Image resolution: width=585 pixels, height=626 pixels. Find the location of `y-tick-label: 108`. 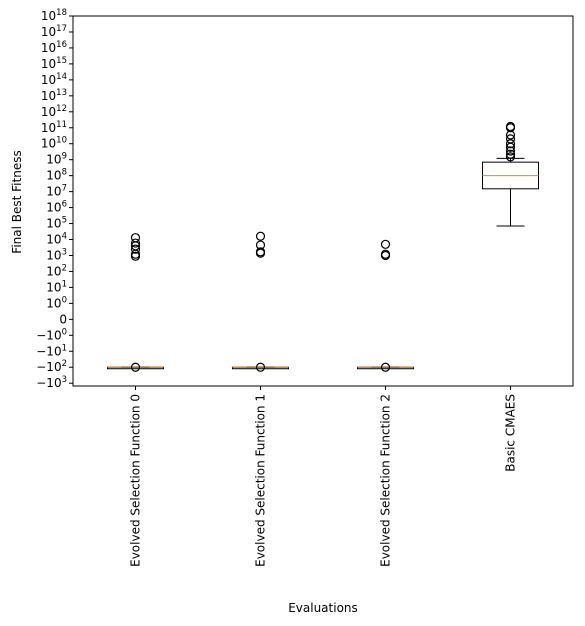

y-tick-label: 108 is located at coordinates (56, 175).